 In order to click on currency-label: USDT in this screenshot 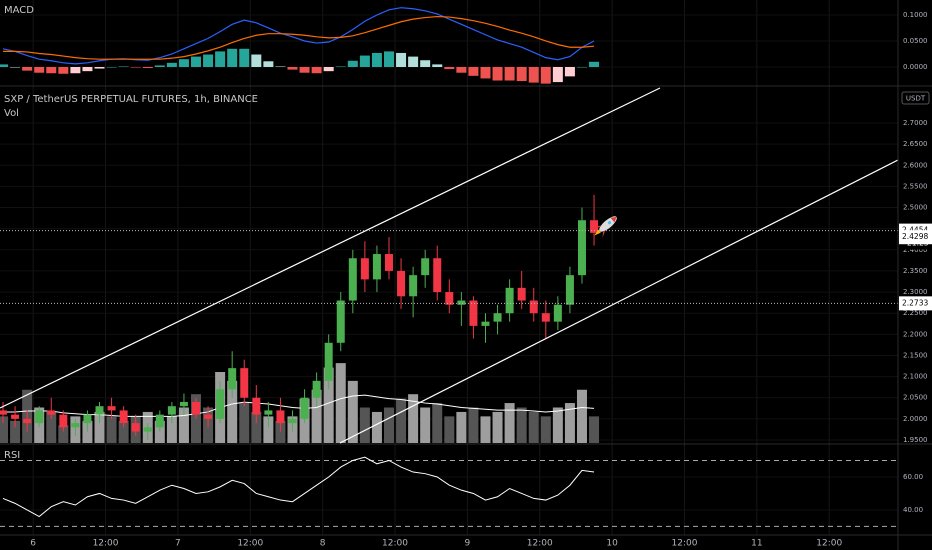, I will do `click(916, 99)`.